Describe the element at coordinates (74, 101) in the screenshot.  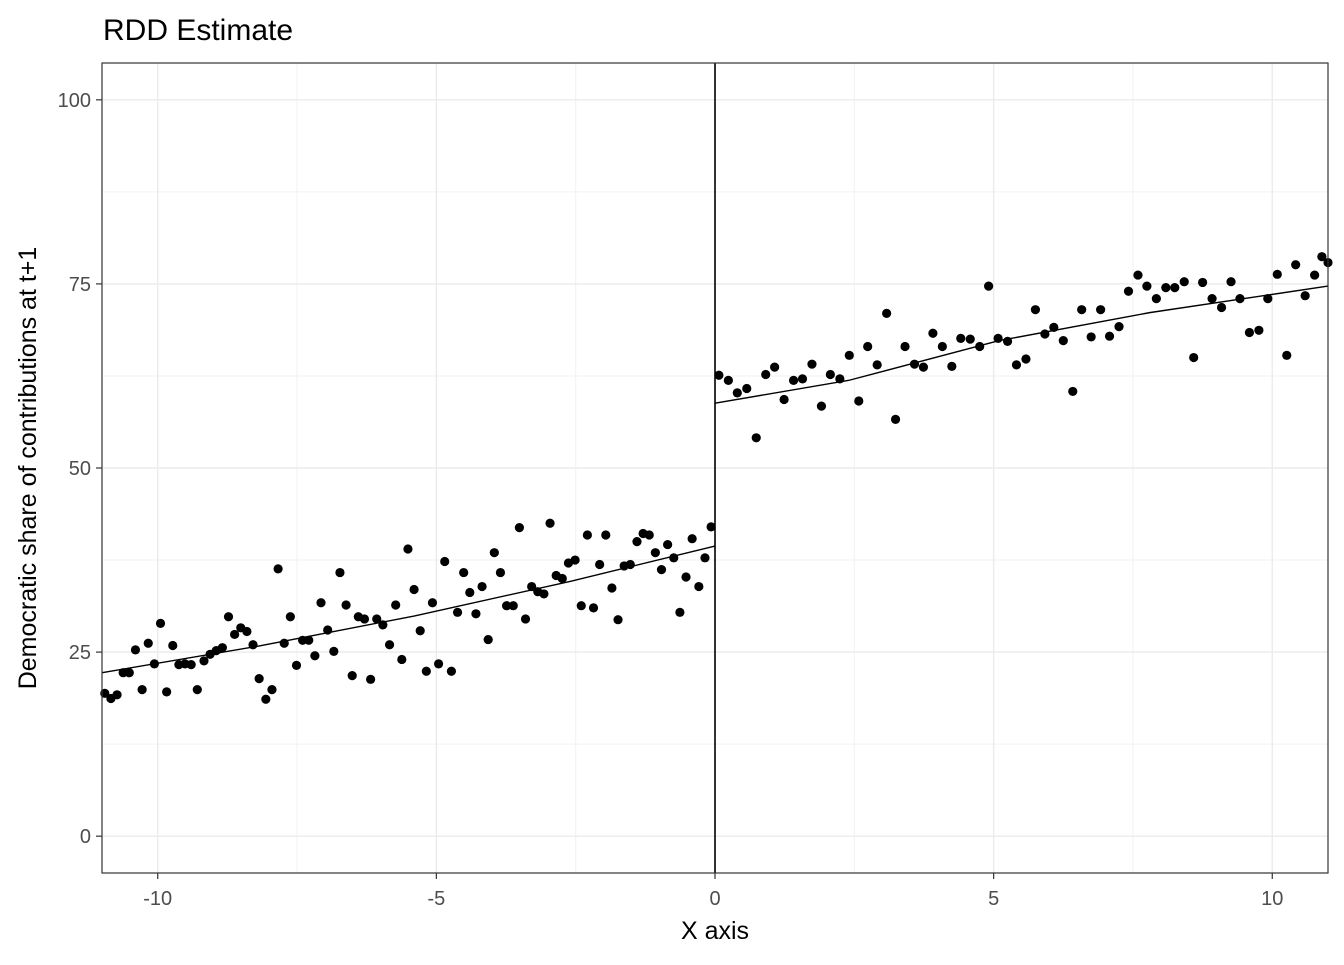
I see `y-tick-label: 100` at that location.